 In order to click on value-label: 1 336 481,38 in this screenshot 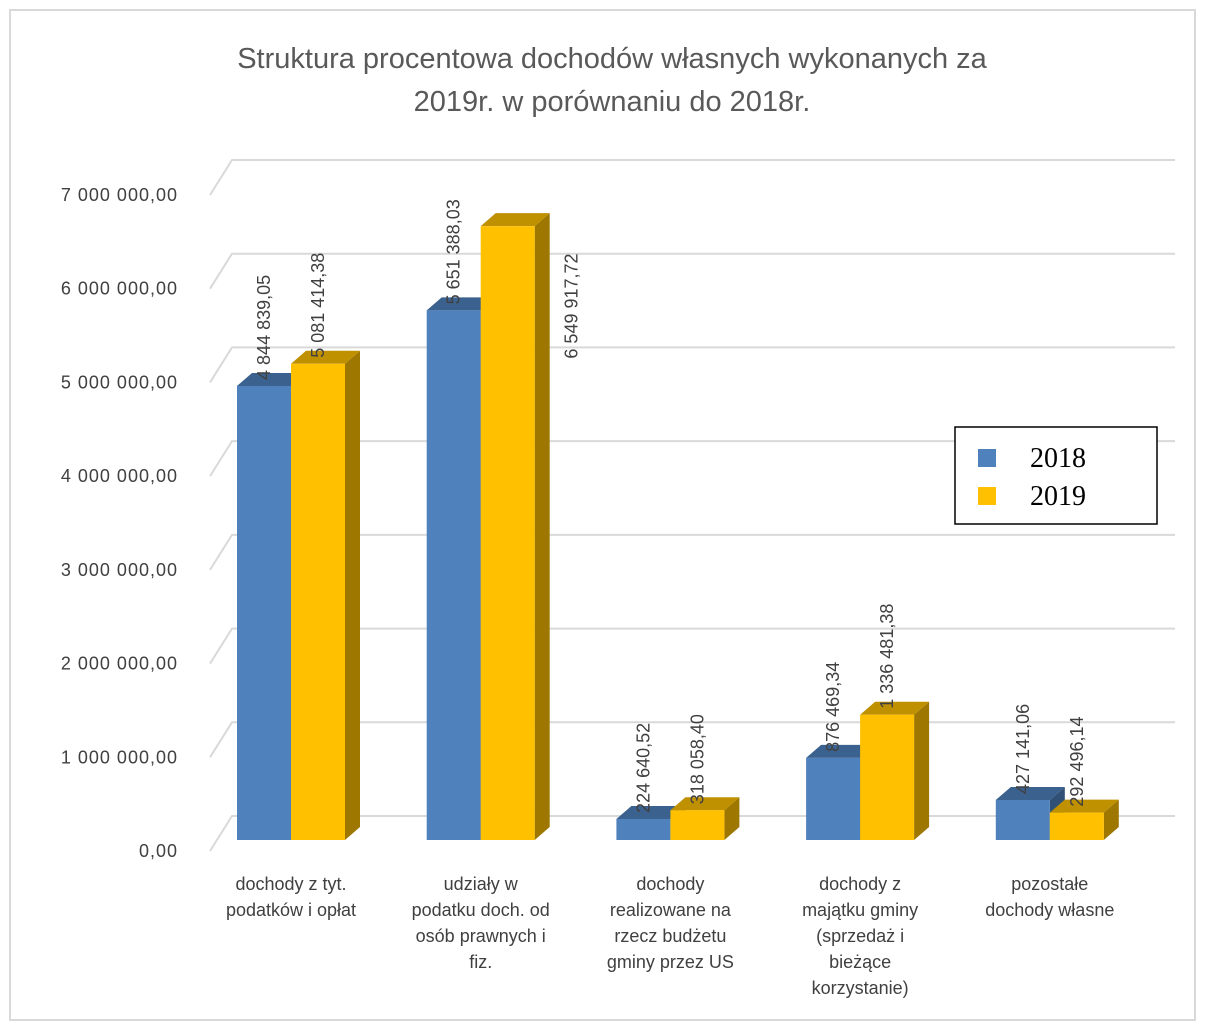, I will do `click(887, 656)`.